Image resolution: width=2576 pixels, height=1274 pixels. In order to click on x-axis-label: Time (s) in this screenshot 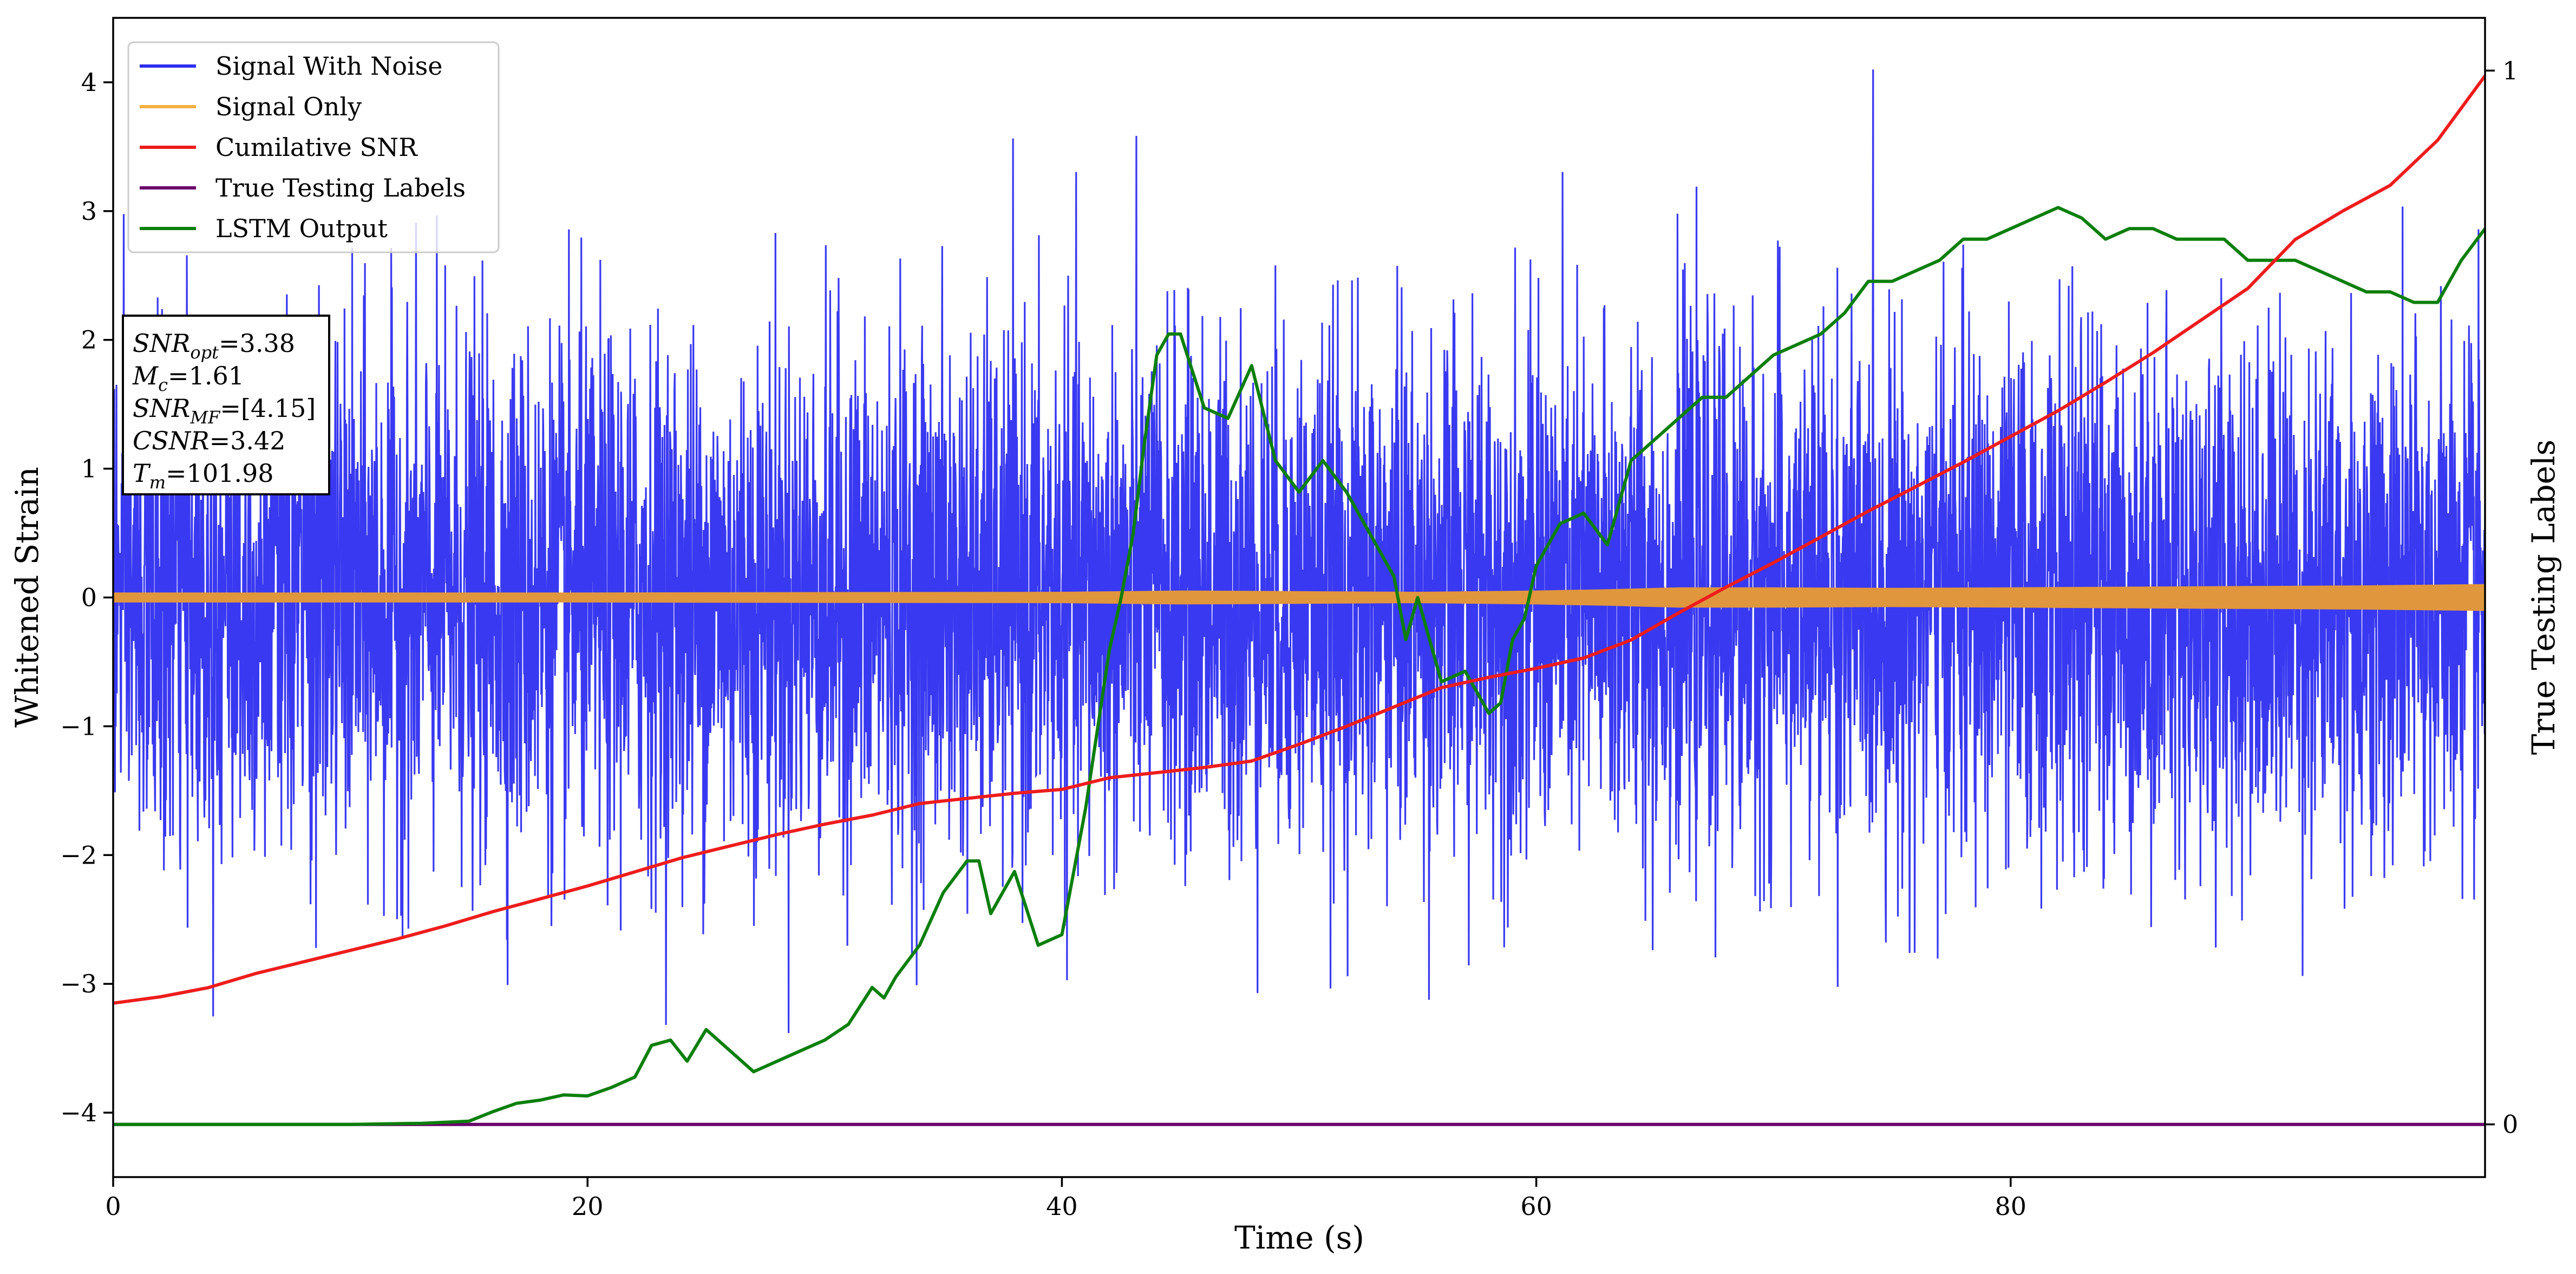, I will do `click(1299, 1237)`.